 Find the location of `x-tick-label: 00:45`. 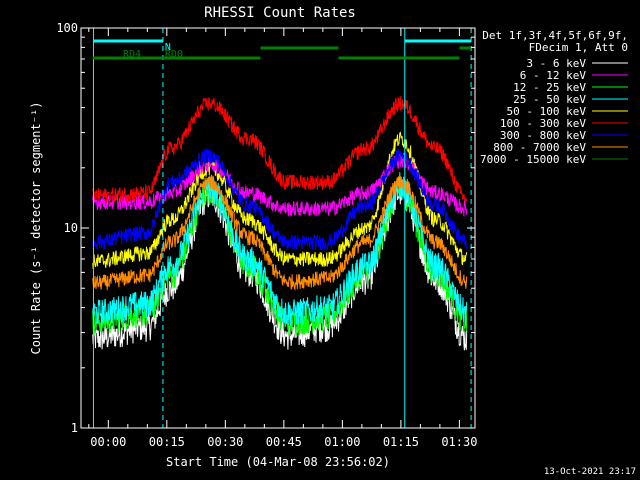

x-tick-label: 00:45 is located at coordinates (284, 442).